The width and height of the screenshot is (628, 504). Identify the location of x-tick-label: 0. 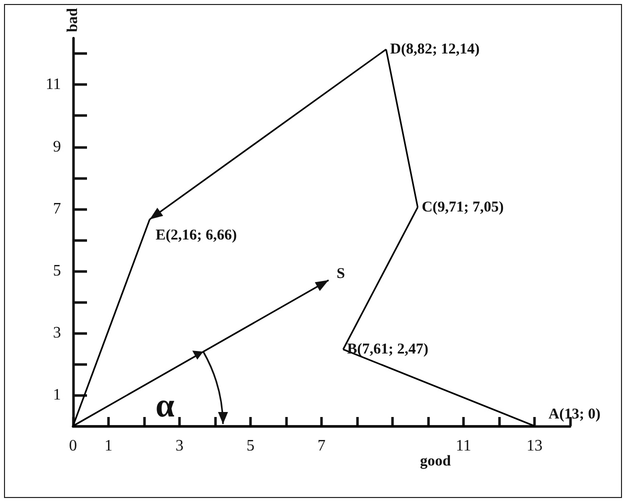
(73, 446).